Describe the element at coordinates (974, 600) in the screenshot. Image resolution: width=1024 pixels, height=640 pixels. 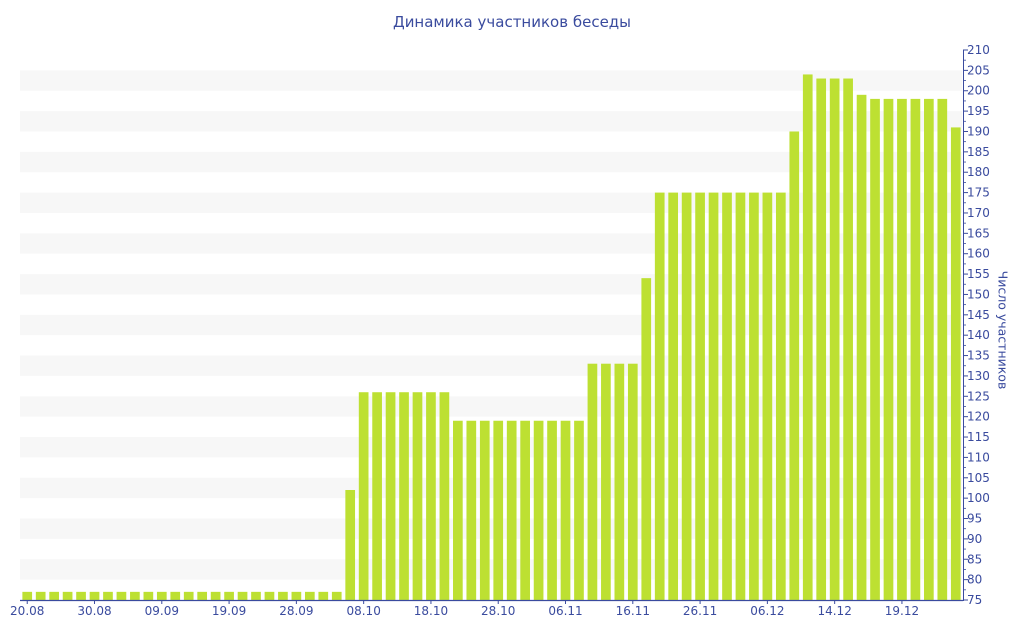
I see `y-tick-label: 75` at that location.